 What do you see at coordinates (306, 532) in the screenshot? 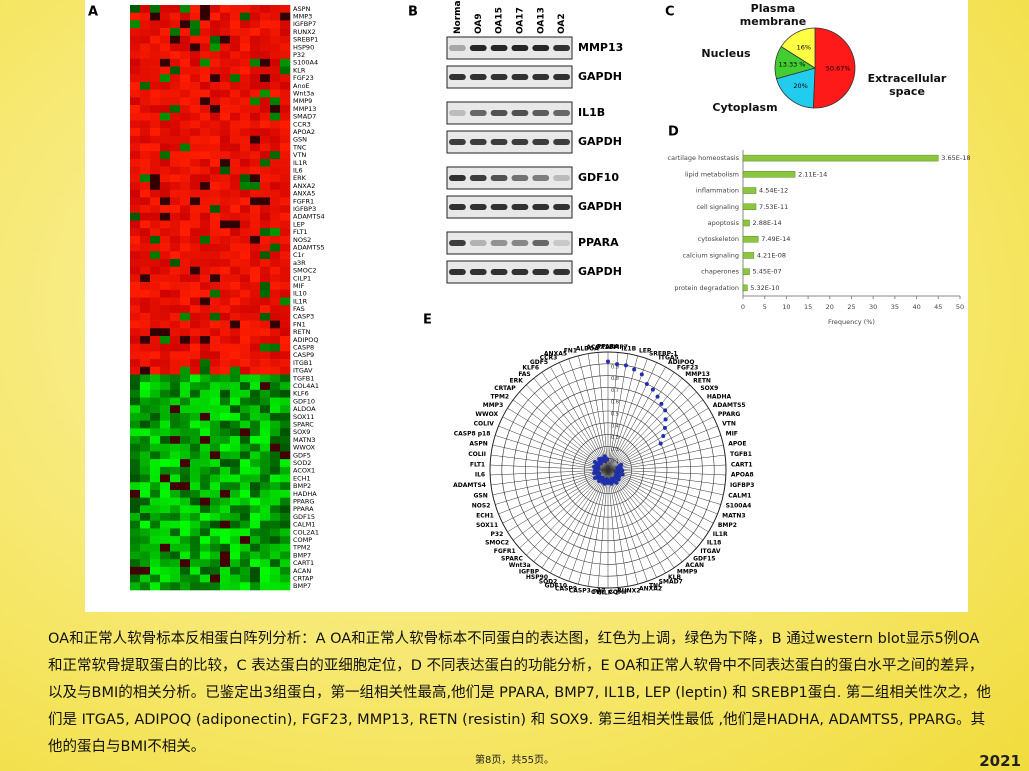
I see `heatmap-label: COL2A1` at bounding box center [306, 532].